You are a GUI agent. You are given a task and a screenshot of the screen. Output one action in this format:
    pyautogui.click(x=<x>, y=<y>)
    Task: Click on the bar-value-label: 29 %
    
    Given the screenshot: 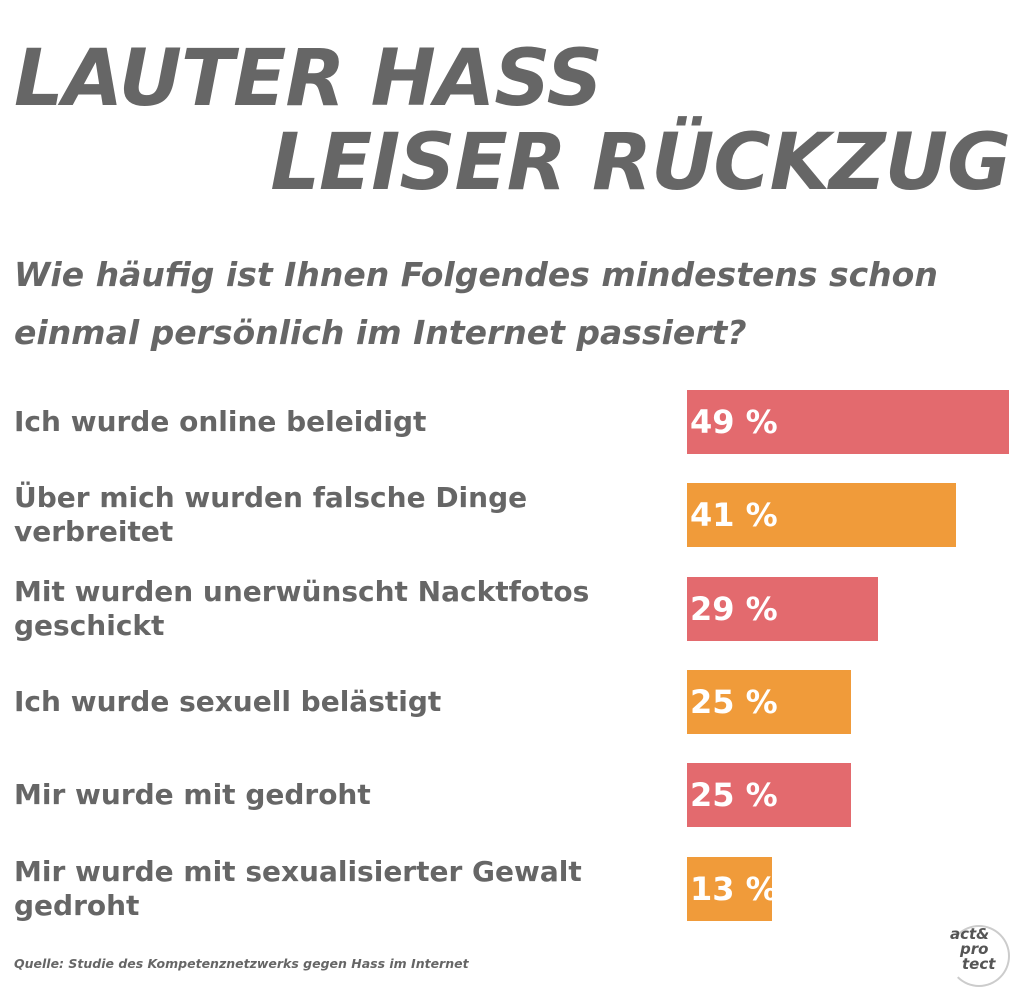 What is the action you would take?
    pyautogui.click(x=734, y=609)
    